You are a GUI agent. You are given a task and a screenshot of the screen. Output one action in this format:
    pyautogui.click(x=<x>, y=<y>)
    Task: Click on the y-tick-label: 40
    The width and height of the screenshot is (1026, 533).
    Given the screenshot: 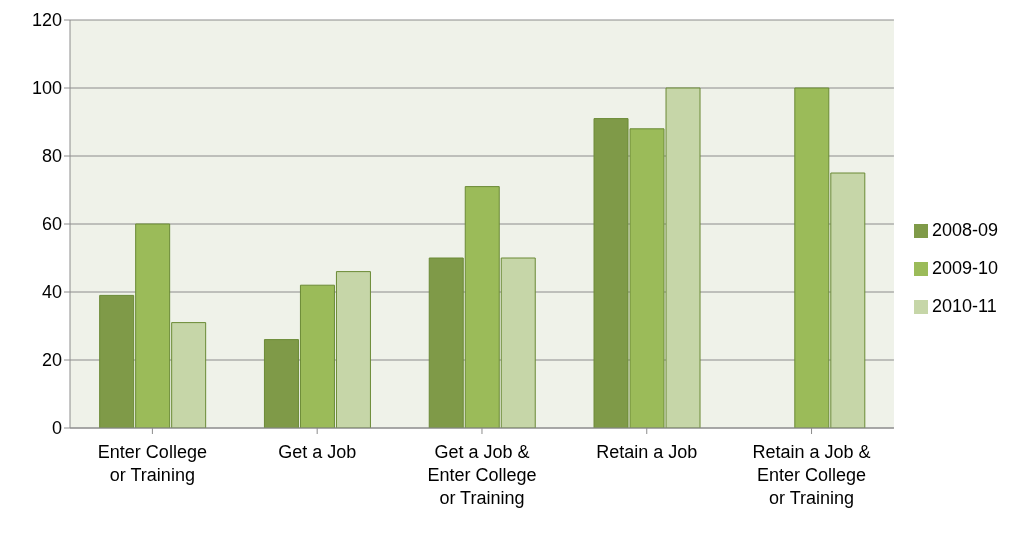 What is the action you would take?
    pyautogui.click(x=51, y=292)
    